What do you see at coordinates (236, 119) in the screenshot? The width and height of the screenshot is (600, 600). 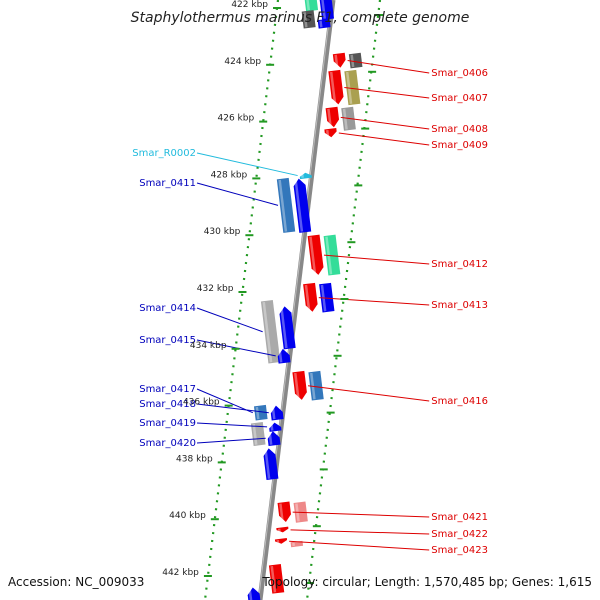 I see `tick-label: 426 kbp` at bounding box center [236, 119].